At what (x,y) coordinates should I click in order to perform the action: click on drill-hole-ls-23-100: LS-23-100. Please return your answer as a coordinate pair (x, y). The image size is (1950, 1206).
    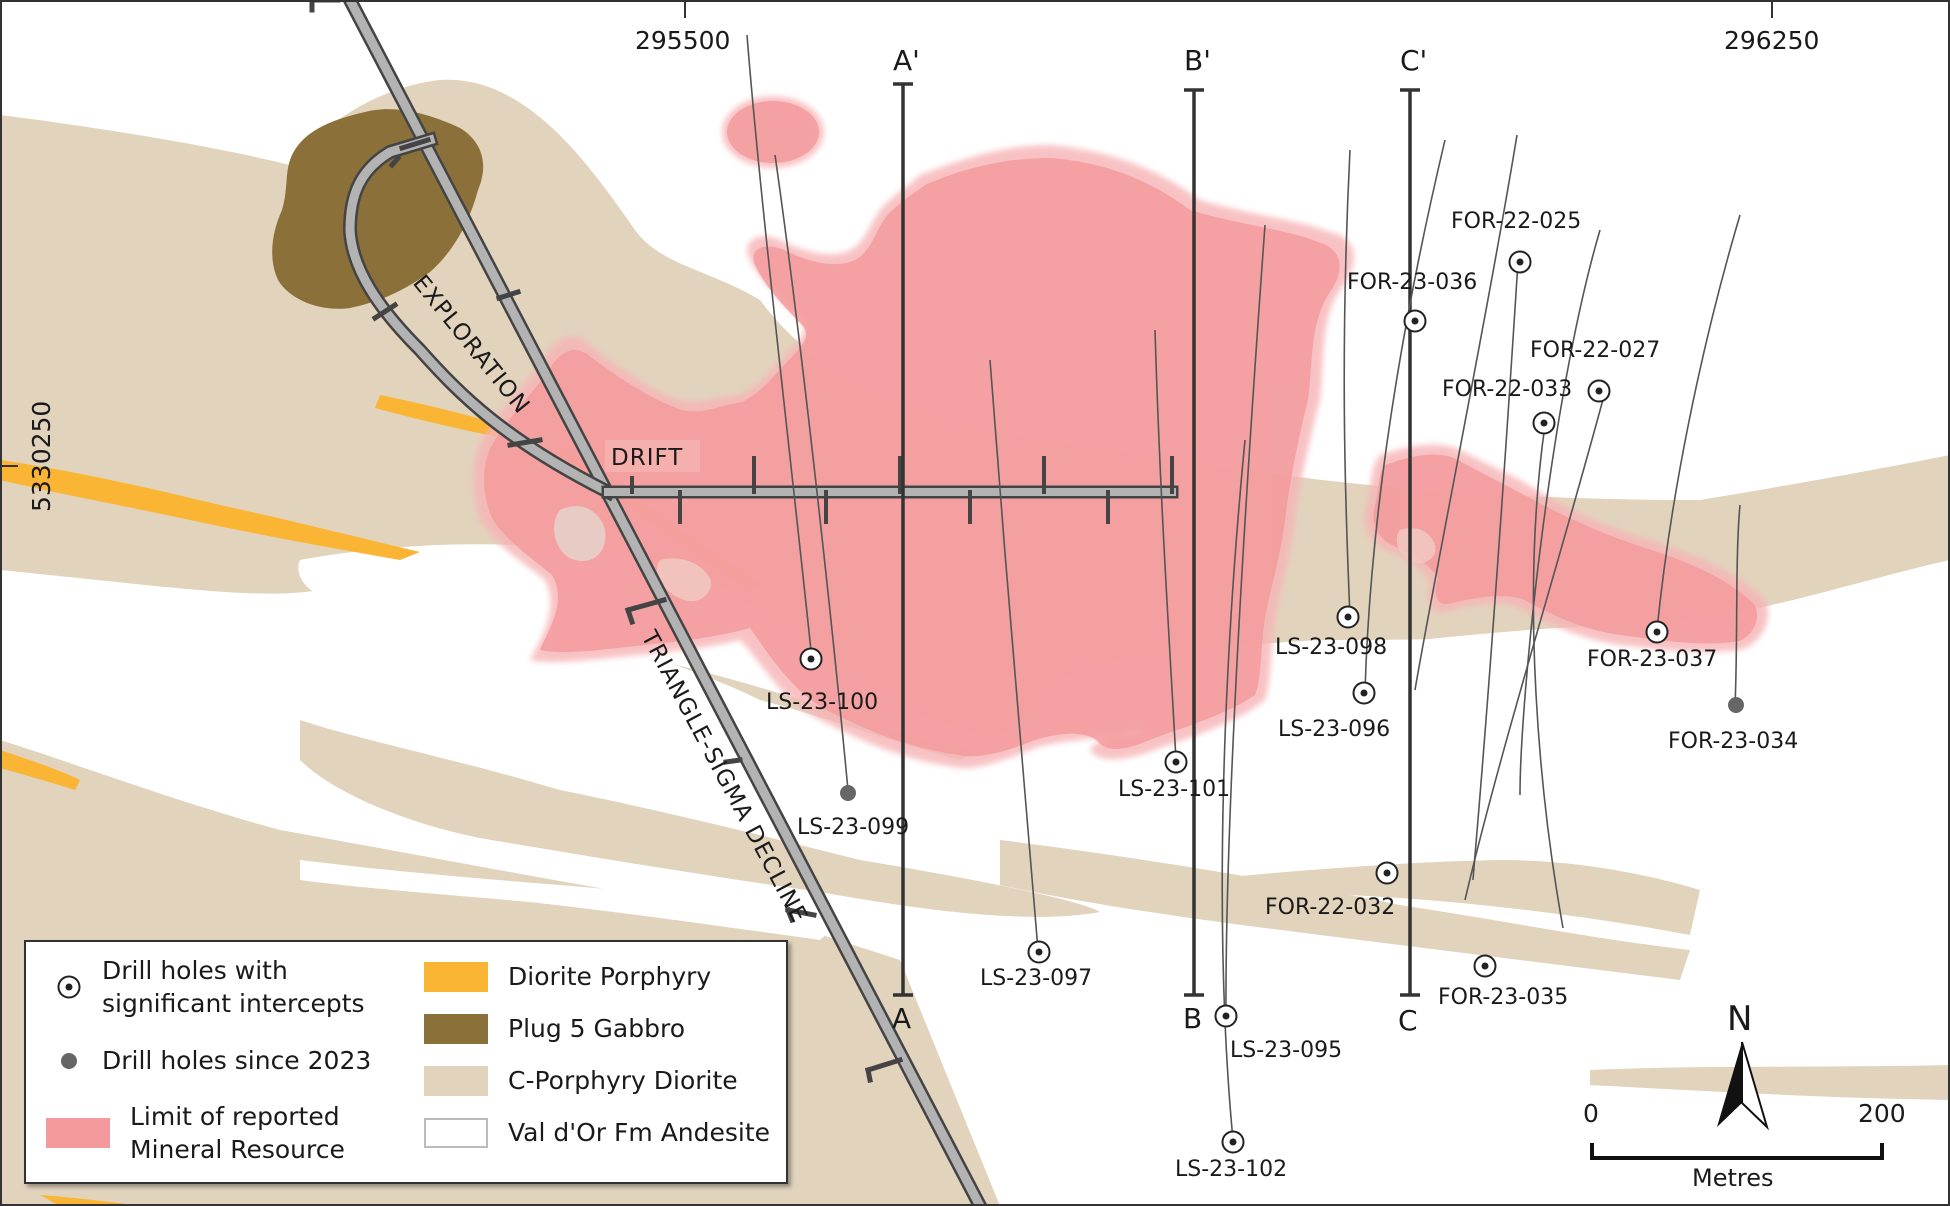
    Looking at the image, I should click on (822, 681).